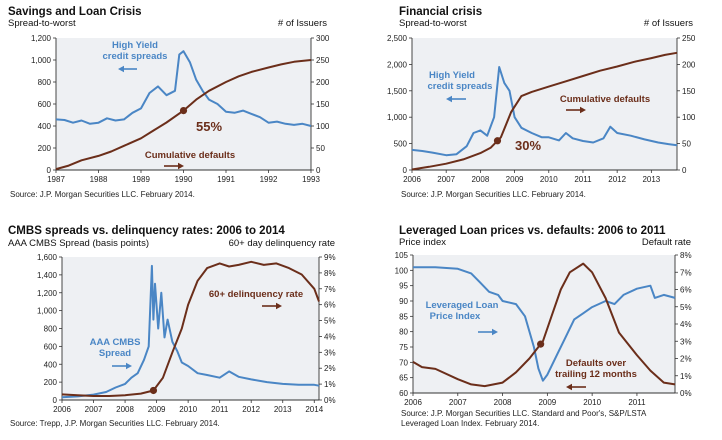 This screenshot has width=722, height=440. I want to click on chart1-left-tick-label: 0, so click(49, 170).